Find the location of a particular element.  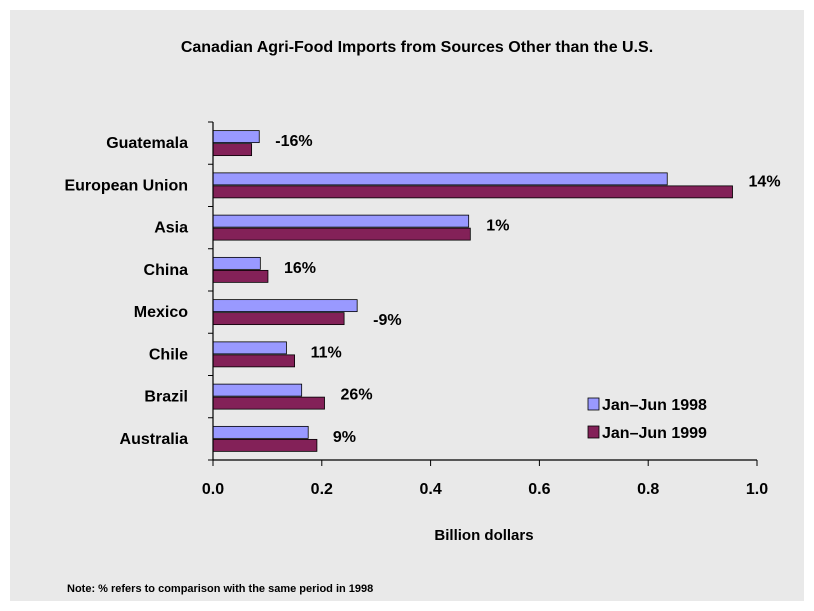

x-tick-labels: 0.0 0.2 0.4 0.6 0.8 1.0 is located at coordinates (485, 489).